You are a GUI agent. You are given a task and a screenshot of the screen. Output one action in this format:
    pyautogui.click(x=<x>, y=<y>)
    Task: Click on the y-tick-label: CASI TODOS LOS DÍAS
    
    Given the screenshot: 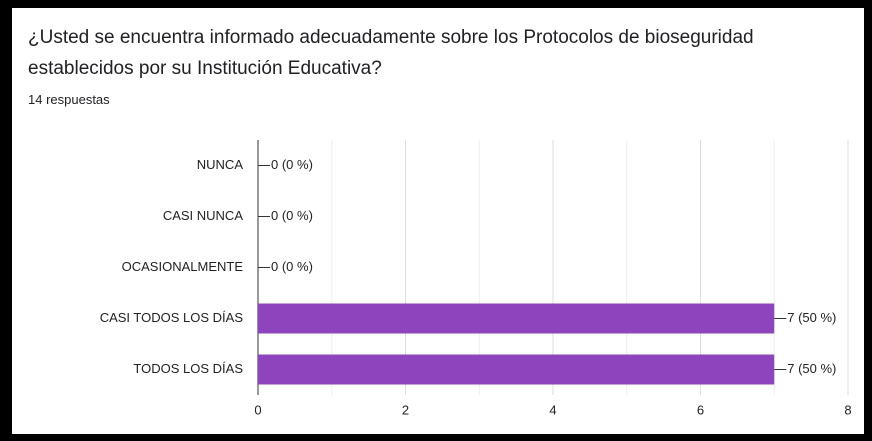 What is the action you would take?
    pyautogui.click(x=172, y=317)
    